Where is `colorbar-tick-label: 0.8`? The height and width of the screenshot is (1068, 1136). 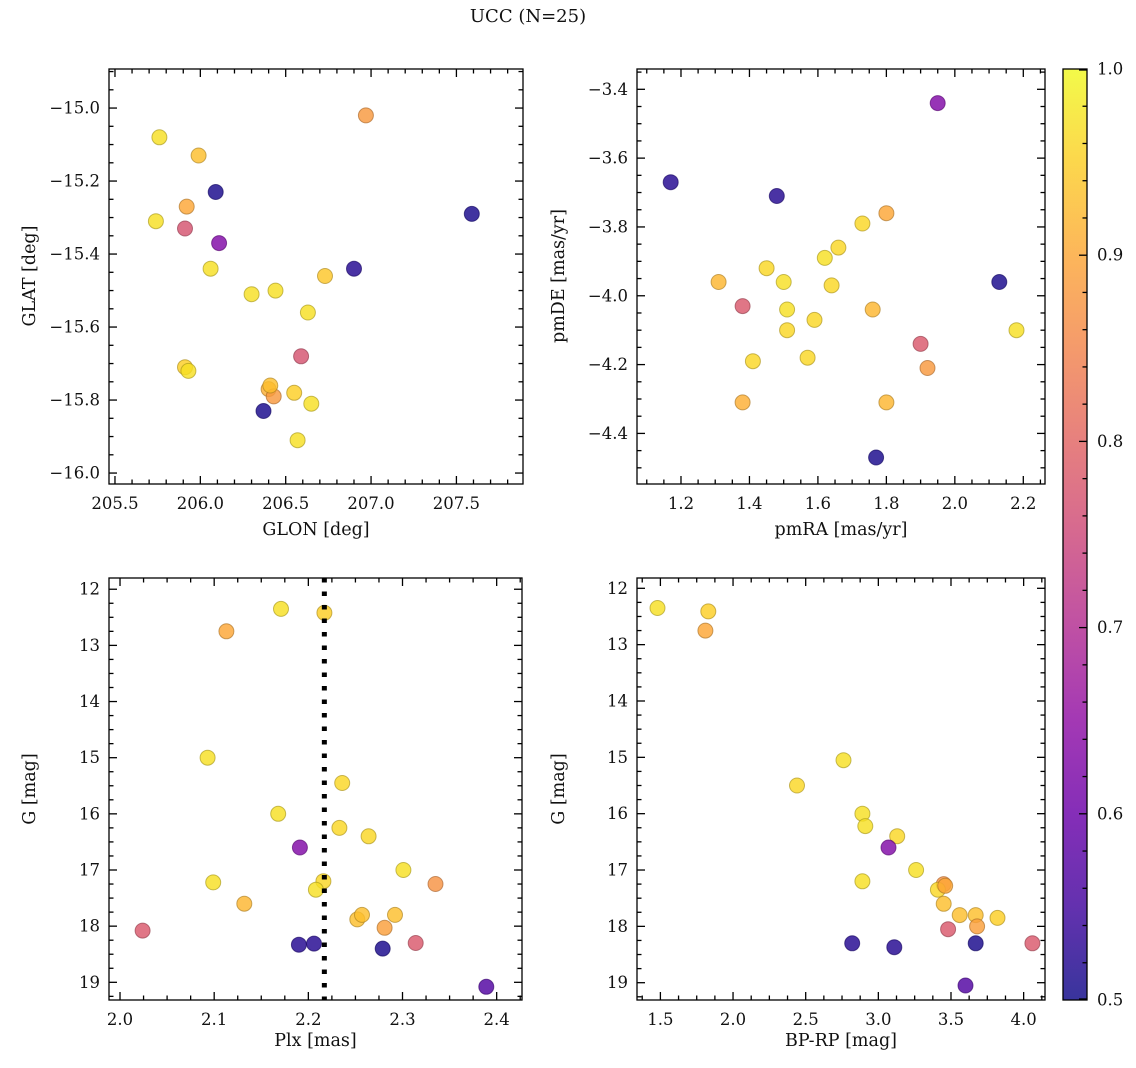
colorbar-tick-label: 0.8 is located at coordinates (1110, 441).